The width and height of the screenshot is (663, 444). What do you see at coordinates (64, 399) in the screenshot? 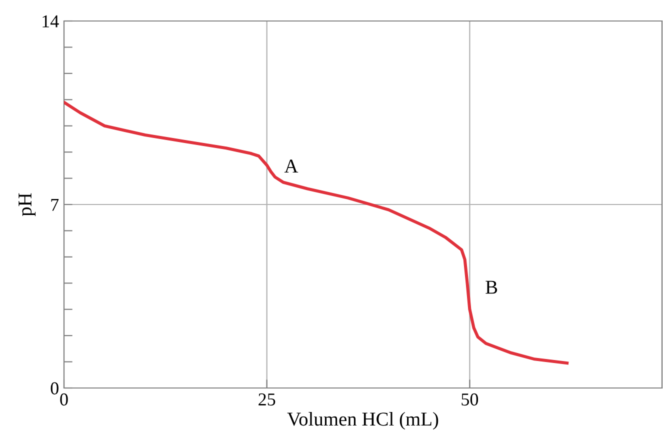
I see `x-tick-label: 0` at bounding box center [64, 399].